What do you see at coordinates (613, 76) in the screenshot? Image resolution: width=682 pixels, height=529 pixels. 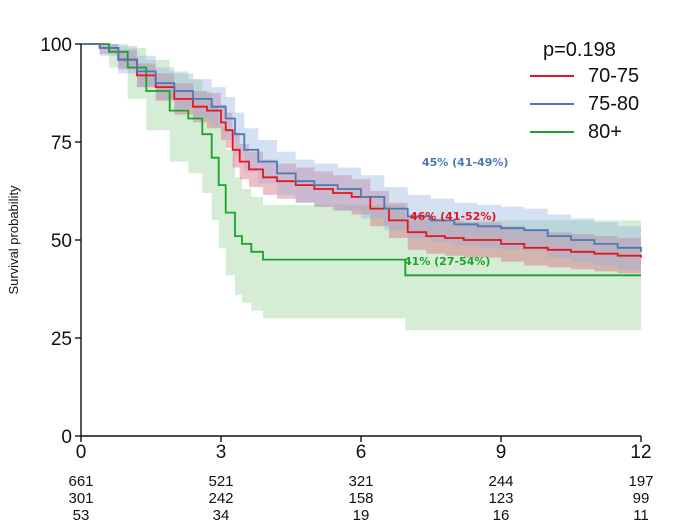 I see `legend-label-70-75: 70-75` at bounding box center [613, 76].